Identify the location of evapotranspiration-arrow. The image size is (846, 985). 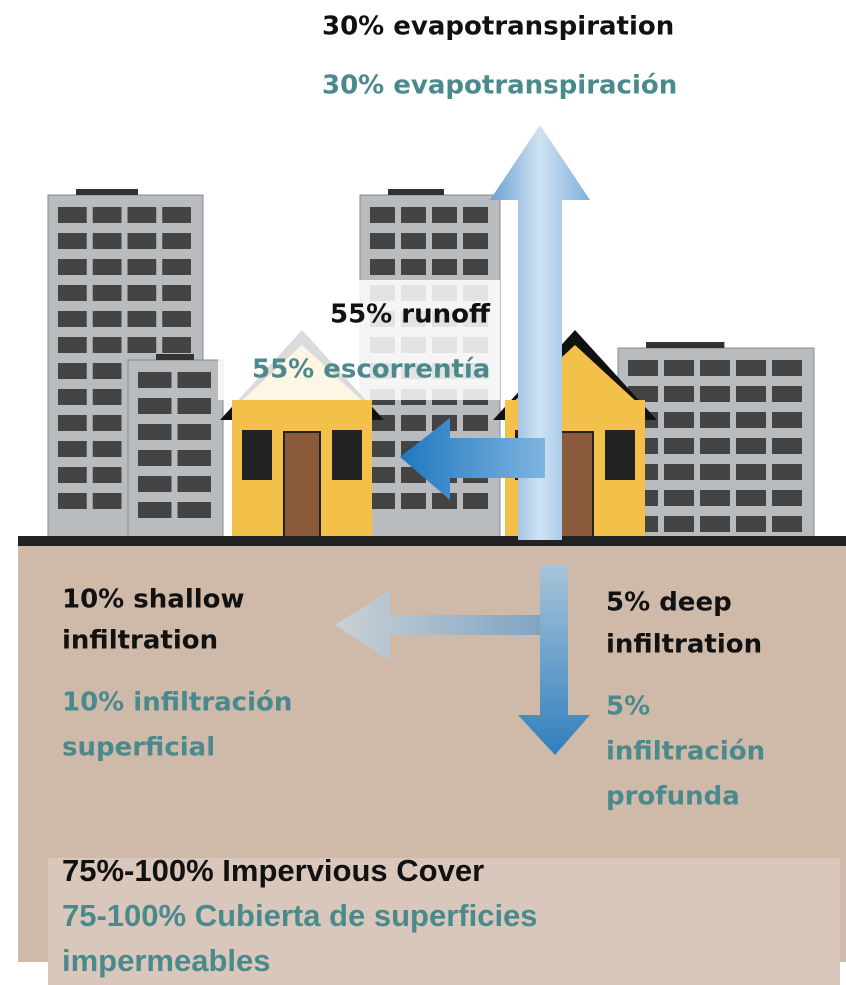
(540, 332).